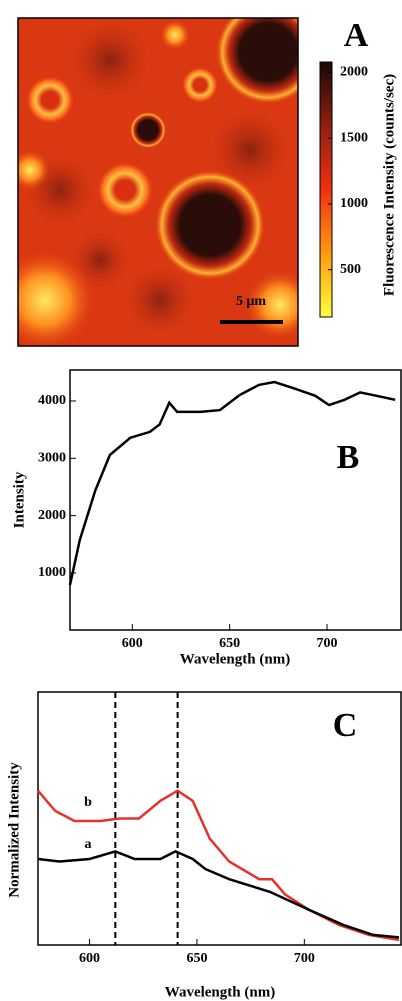 The width and height of the screenshot is (402, 1001). I want to click on colorbar-tick-label: 1500, so click(354, 137).